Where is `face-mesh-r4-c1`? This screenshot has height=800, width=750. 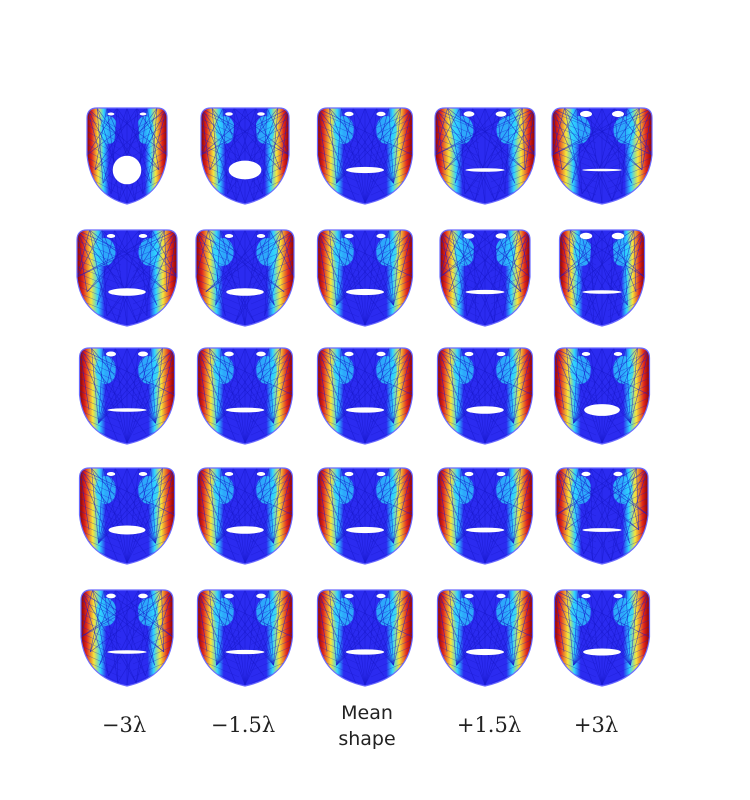 face-mesh-r4-c1 is located at coordinates (127, 515).